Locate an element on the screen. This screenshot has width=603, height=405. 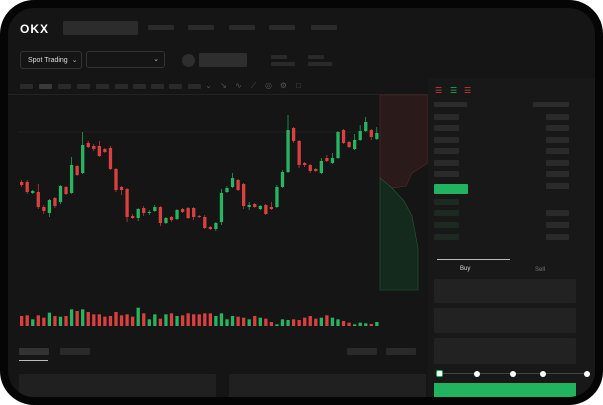
market-select: Spot Trading ⌄ is located at coordinates (51, 60).